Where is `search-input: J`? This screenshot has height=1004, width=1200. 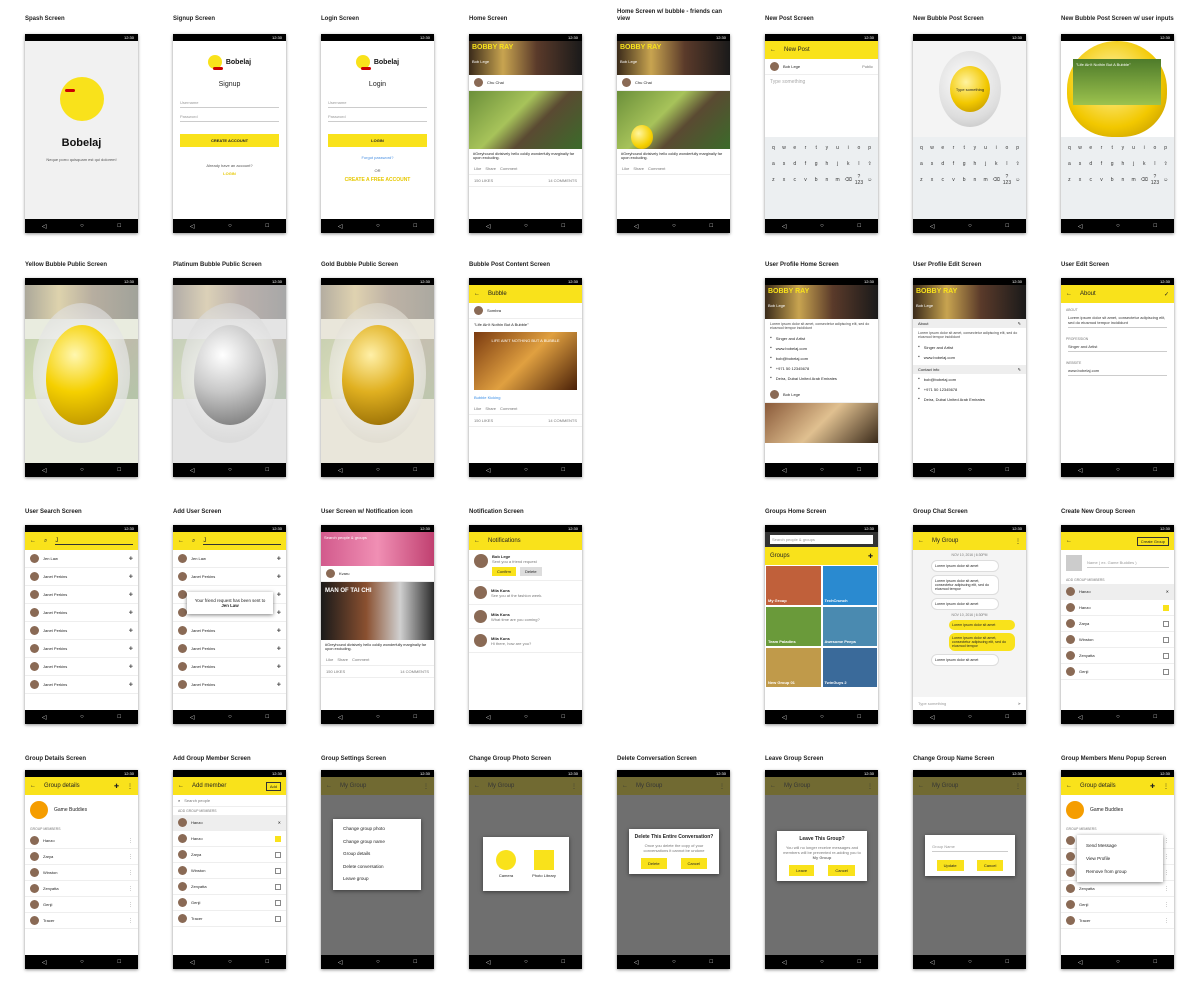 search-input: J is located at coordinates (94, 541).